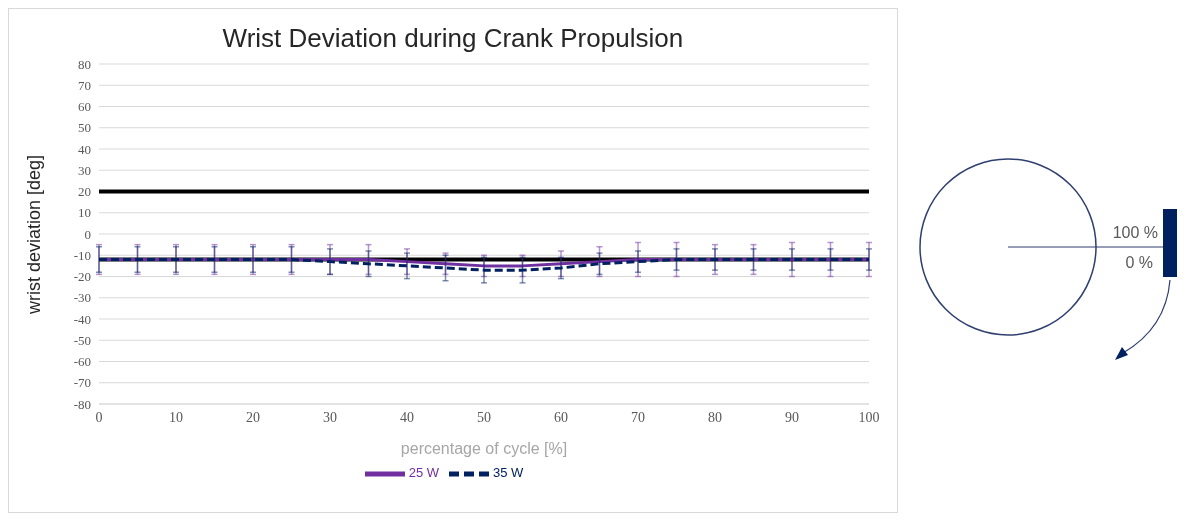  I want to click on legend-label: 25 W, so click(423, 473).